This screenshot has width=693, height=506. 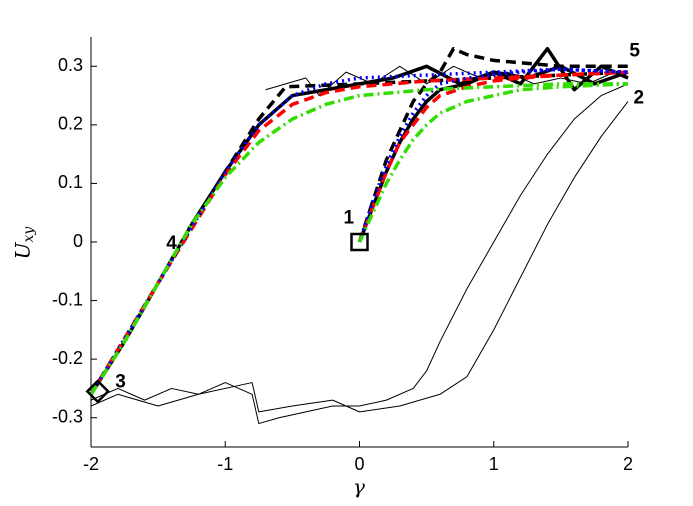 What do you see at coordinates (359, 242) in the screenshot?
I see `marker-square` at bounding box center [359, 242].